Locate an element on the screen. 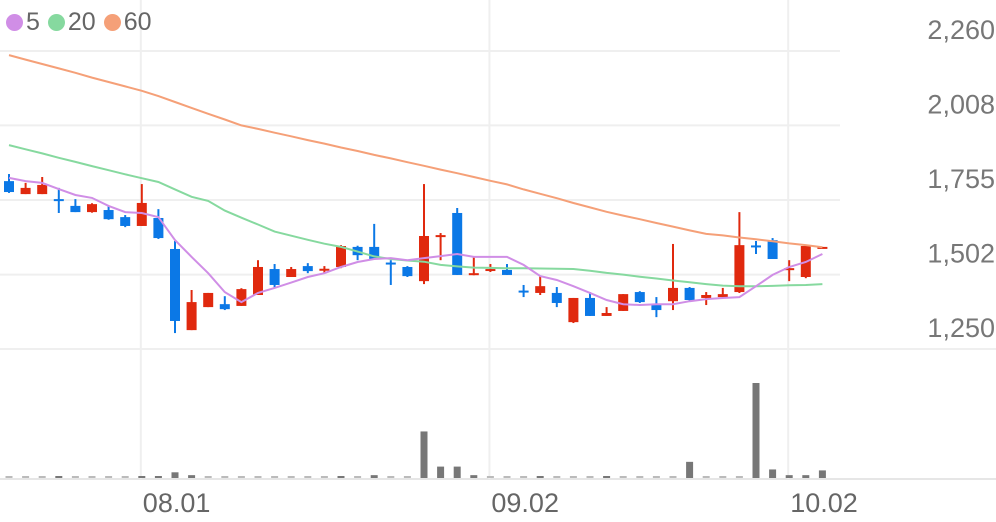 The width and height of the screenshot is (996, 522). price-tick-label: 1,755 is located at coordinates (961, 179).